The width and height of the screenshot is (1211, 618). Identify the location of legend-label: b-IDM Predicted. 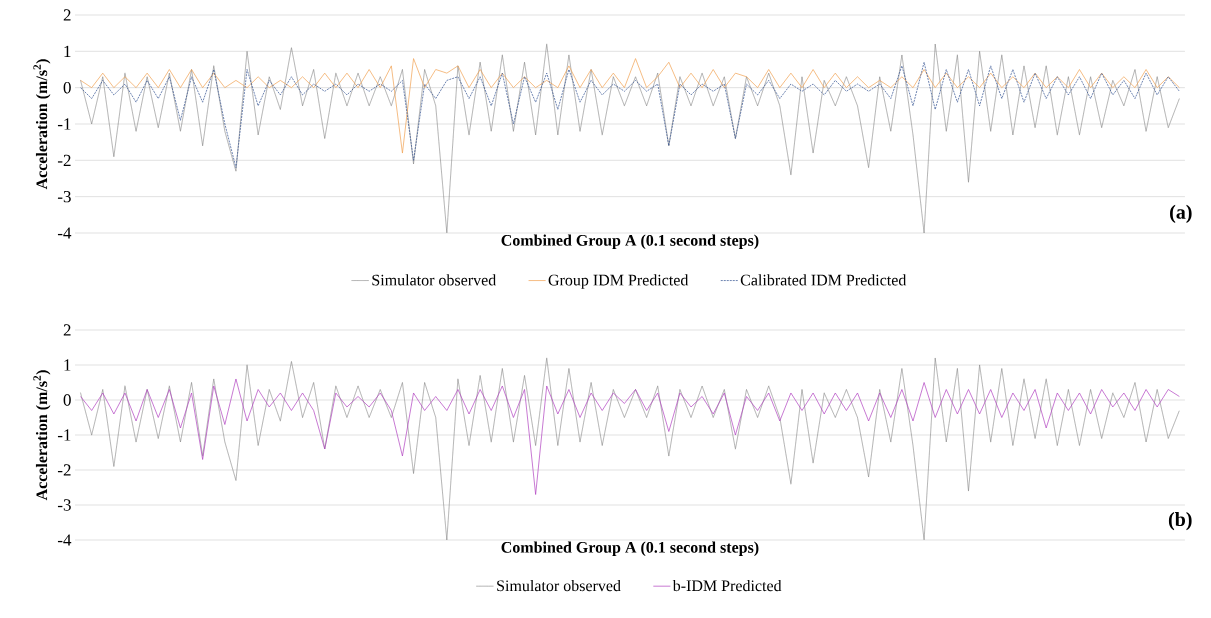
(727, 585).